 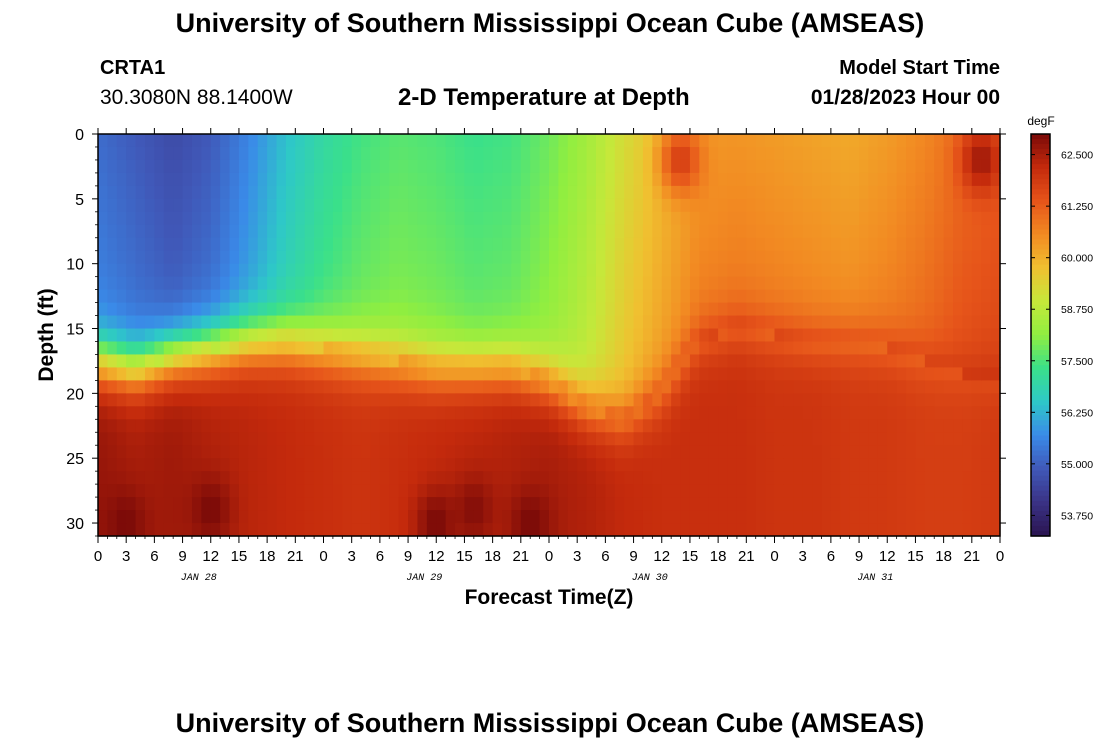 What do you see at coordinates (126, 556) in the screenshot?
I see `x-tick-label: 3` at bounding box center [126, 556].